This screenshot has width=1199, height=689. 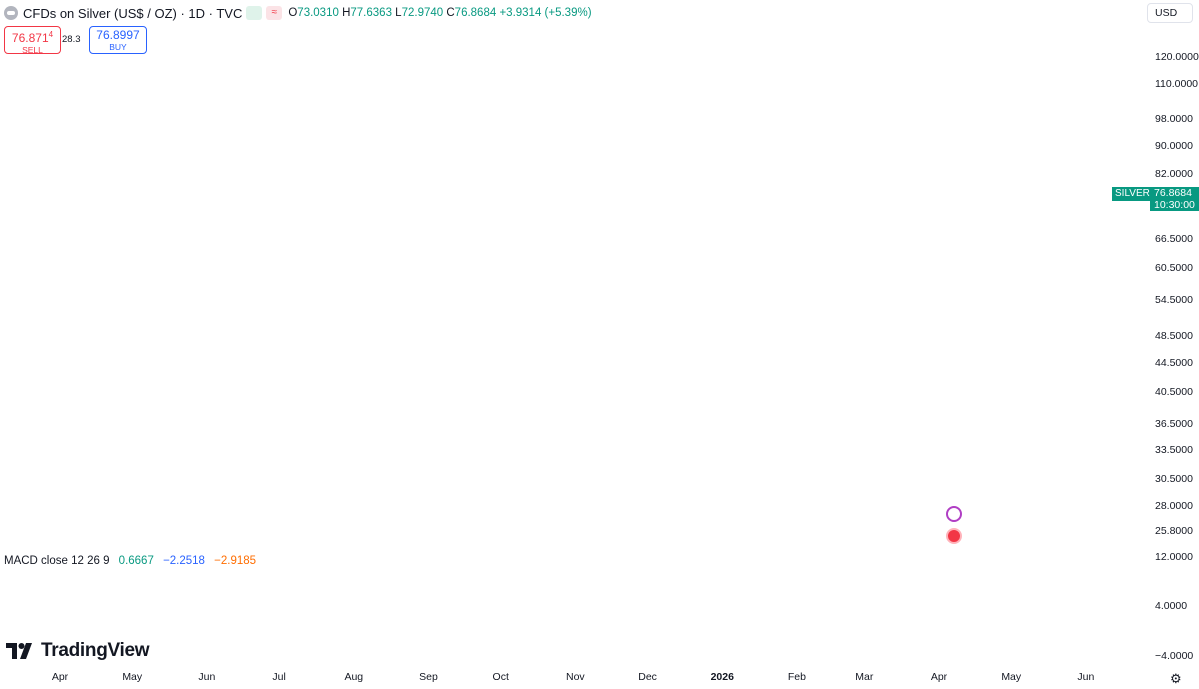 What do you see at coordinates (1174, 205) in the screenshot?
I see `bar-countdown: 10:30:00` at bounding box center [1174, 205].